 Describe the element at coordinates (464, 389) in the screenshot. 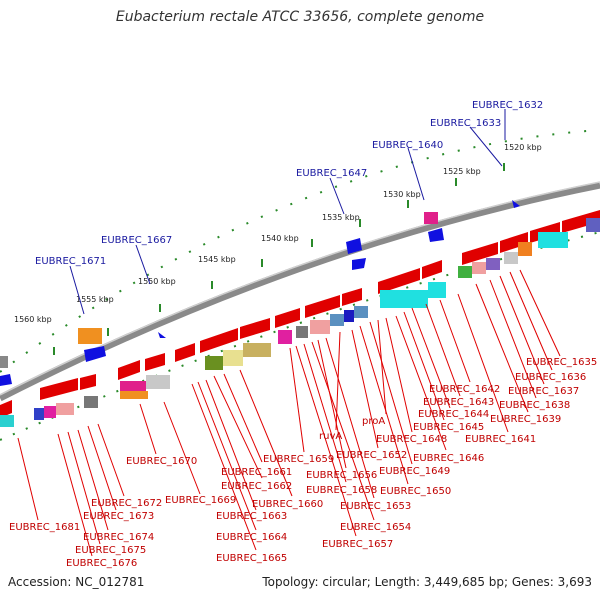

I see `gene-label-inner: EUBREC_1642` at that location.